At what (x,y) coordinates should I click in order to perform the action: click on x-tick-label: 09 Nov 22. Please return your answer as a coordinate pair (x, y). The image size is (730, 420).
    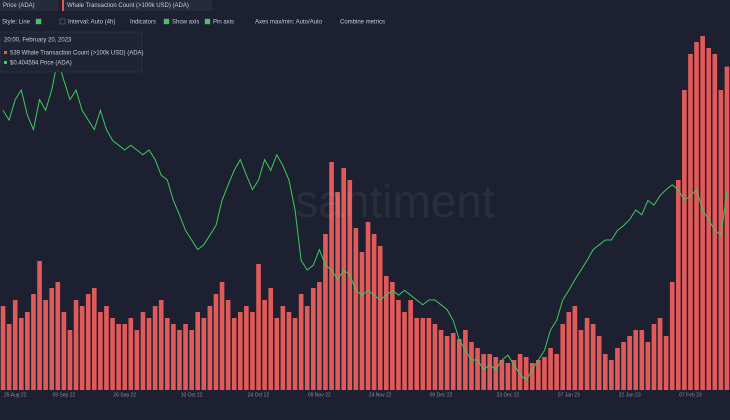
    Looking at the image, I should click on (319, 395).